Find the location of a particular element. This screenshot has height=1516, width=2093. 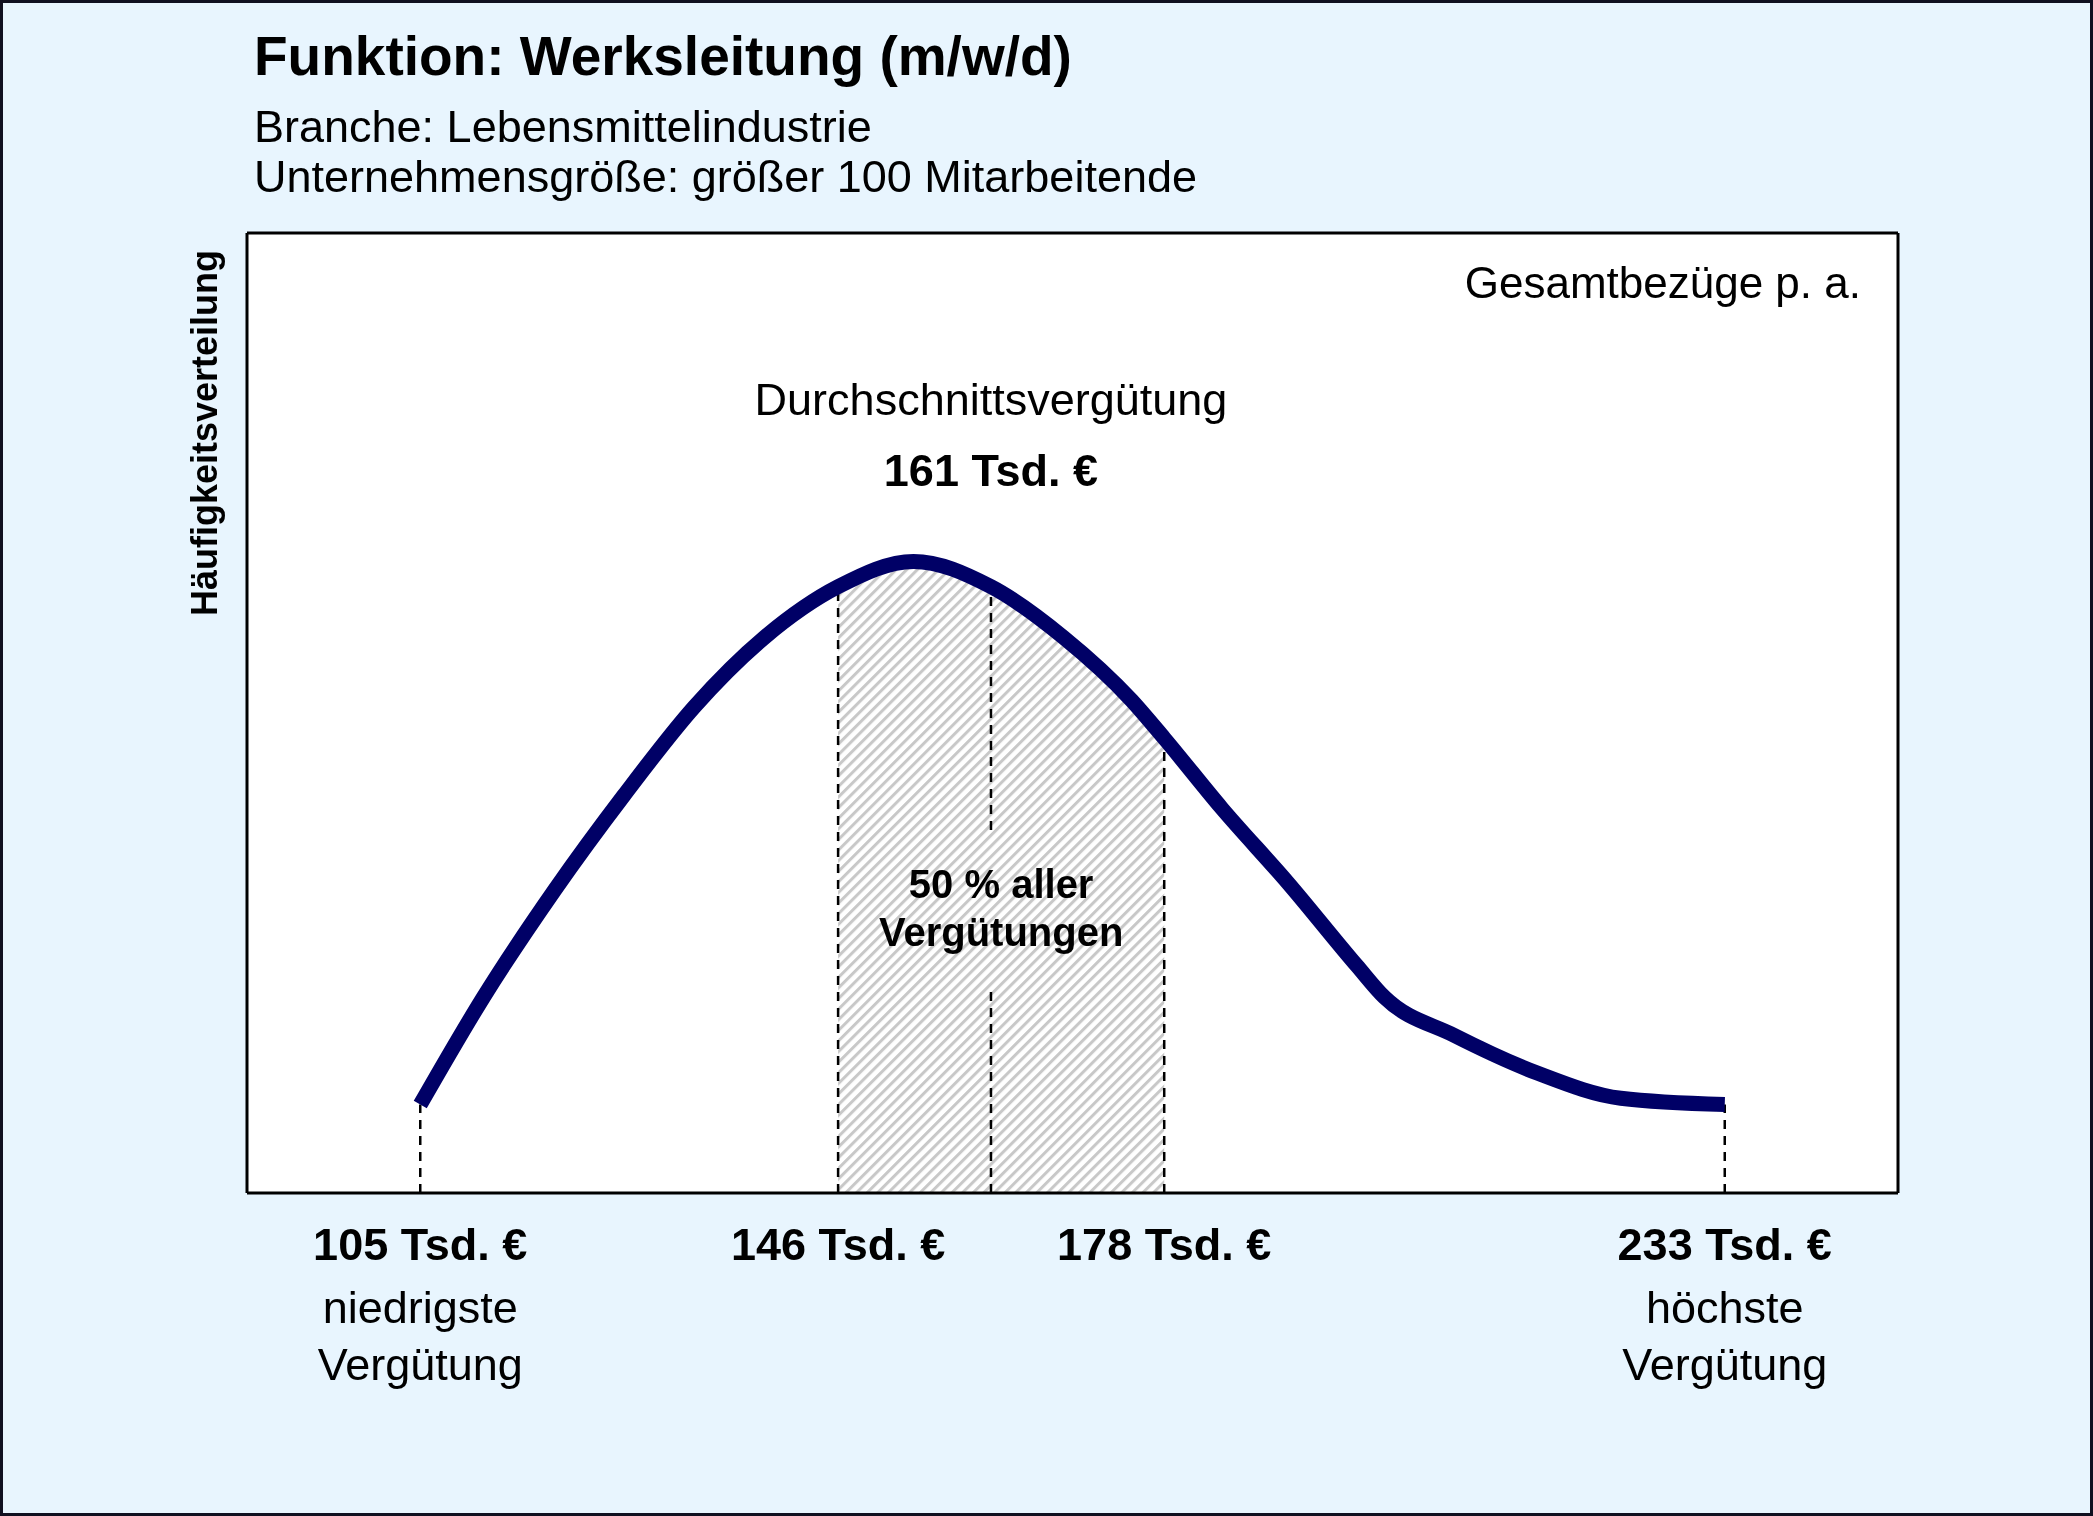

x-tick-label: 146 Tsd. € is located at coordinates (838, 1244).